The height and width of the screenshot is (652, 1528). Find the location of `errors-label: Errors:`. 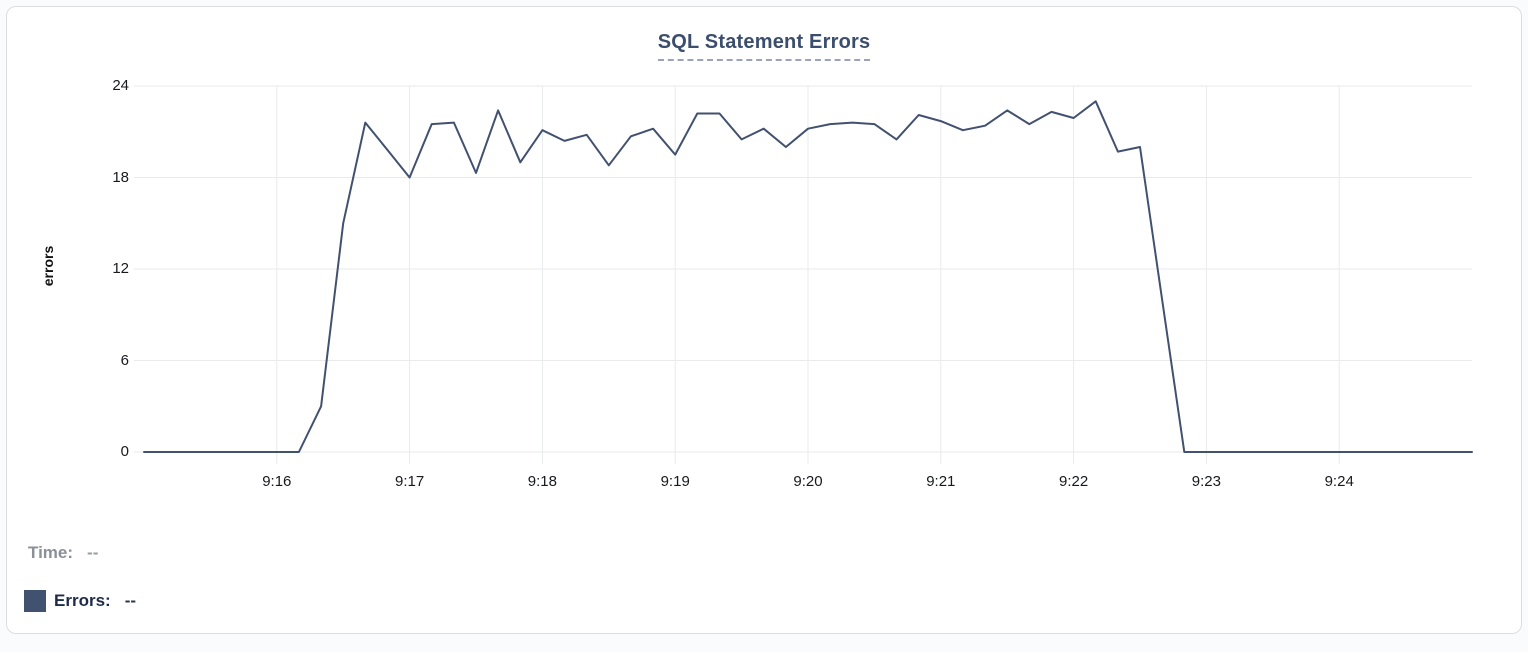

errors-label: Errors: is located at coordinates (82, 600).